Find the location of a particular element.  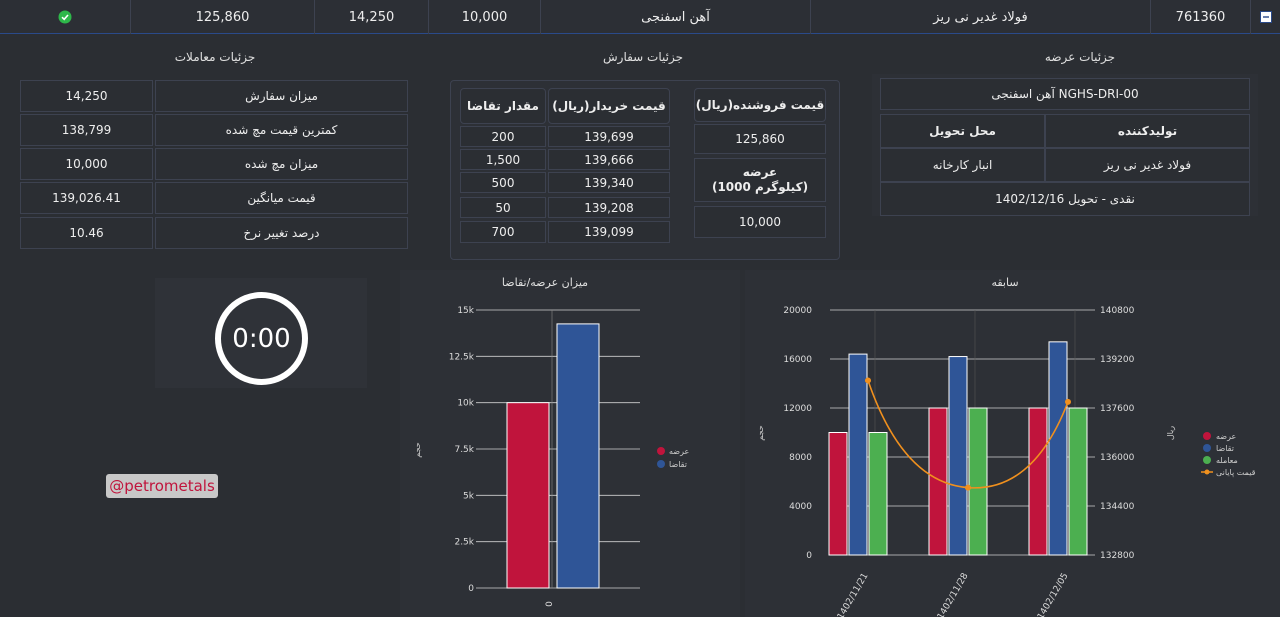

offer-details-title: جزئیات عرضه is located at coordinates (1080, 57).